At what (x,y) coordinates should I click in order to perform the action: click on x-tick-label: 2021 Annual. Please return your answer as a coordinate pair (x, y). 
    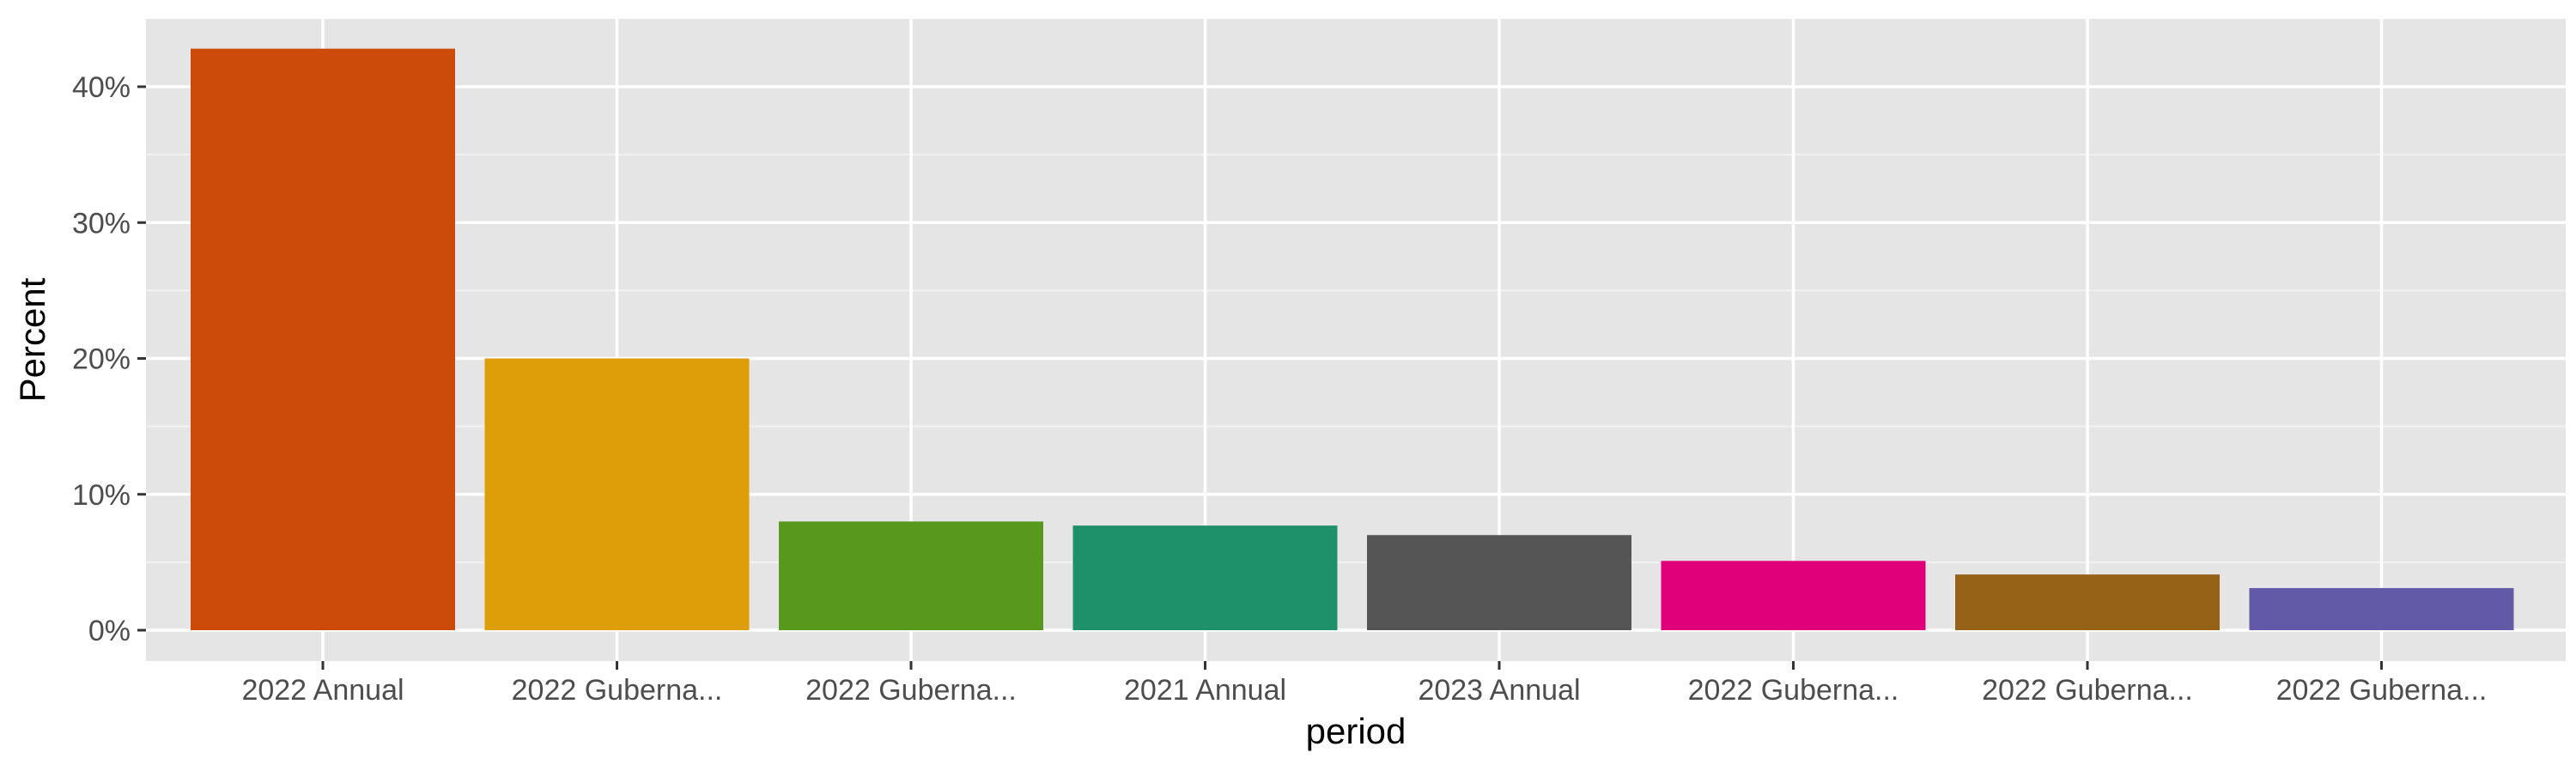
    Looking at the image, I should click on (1205, 690).